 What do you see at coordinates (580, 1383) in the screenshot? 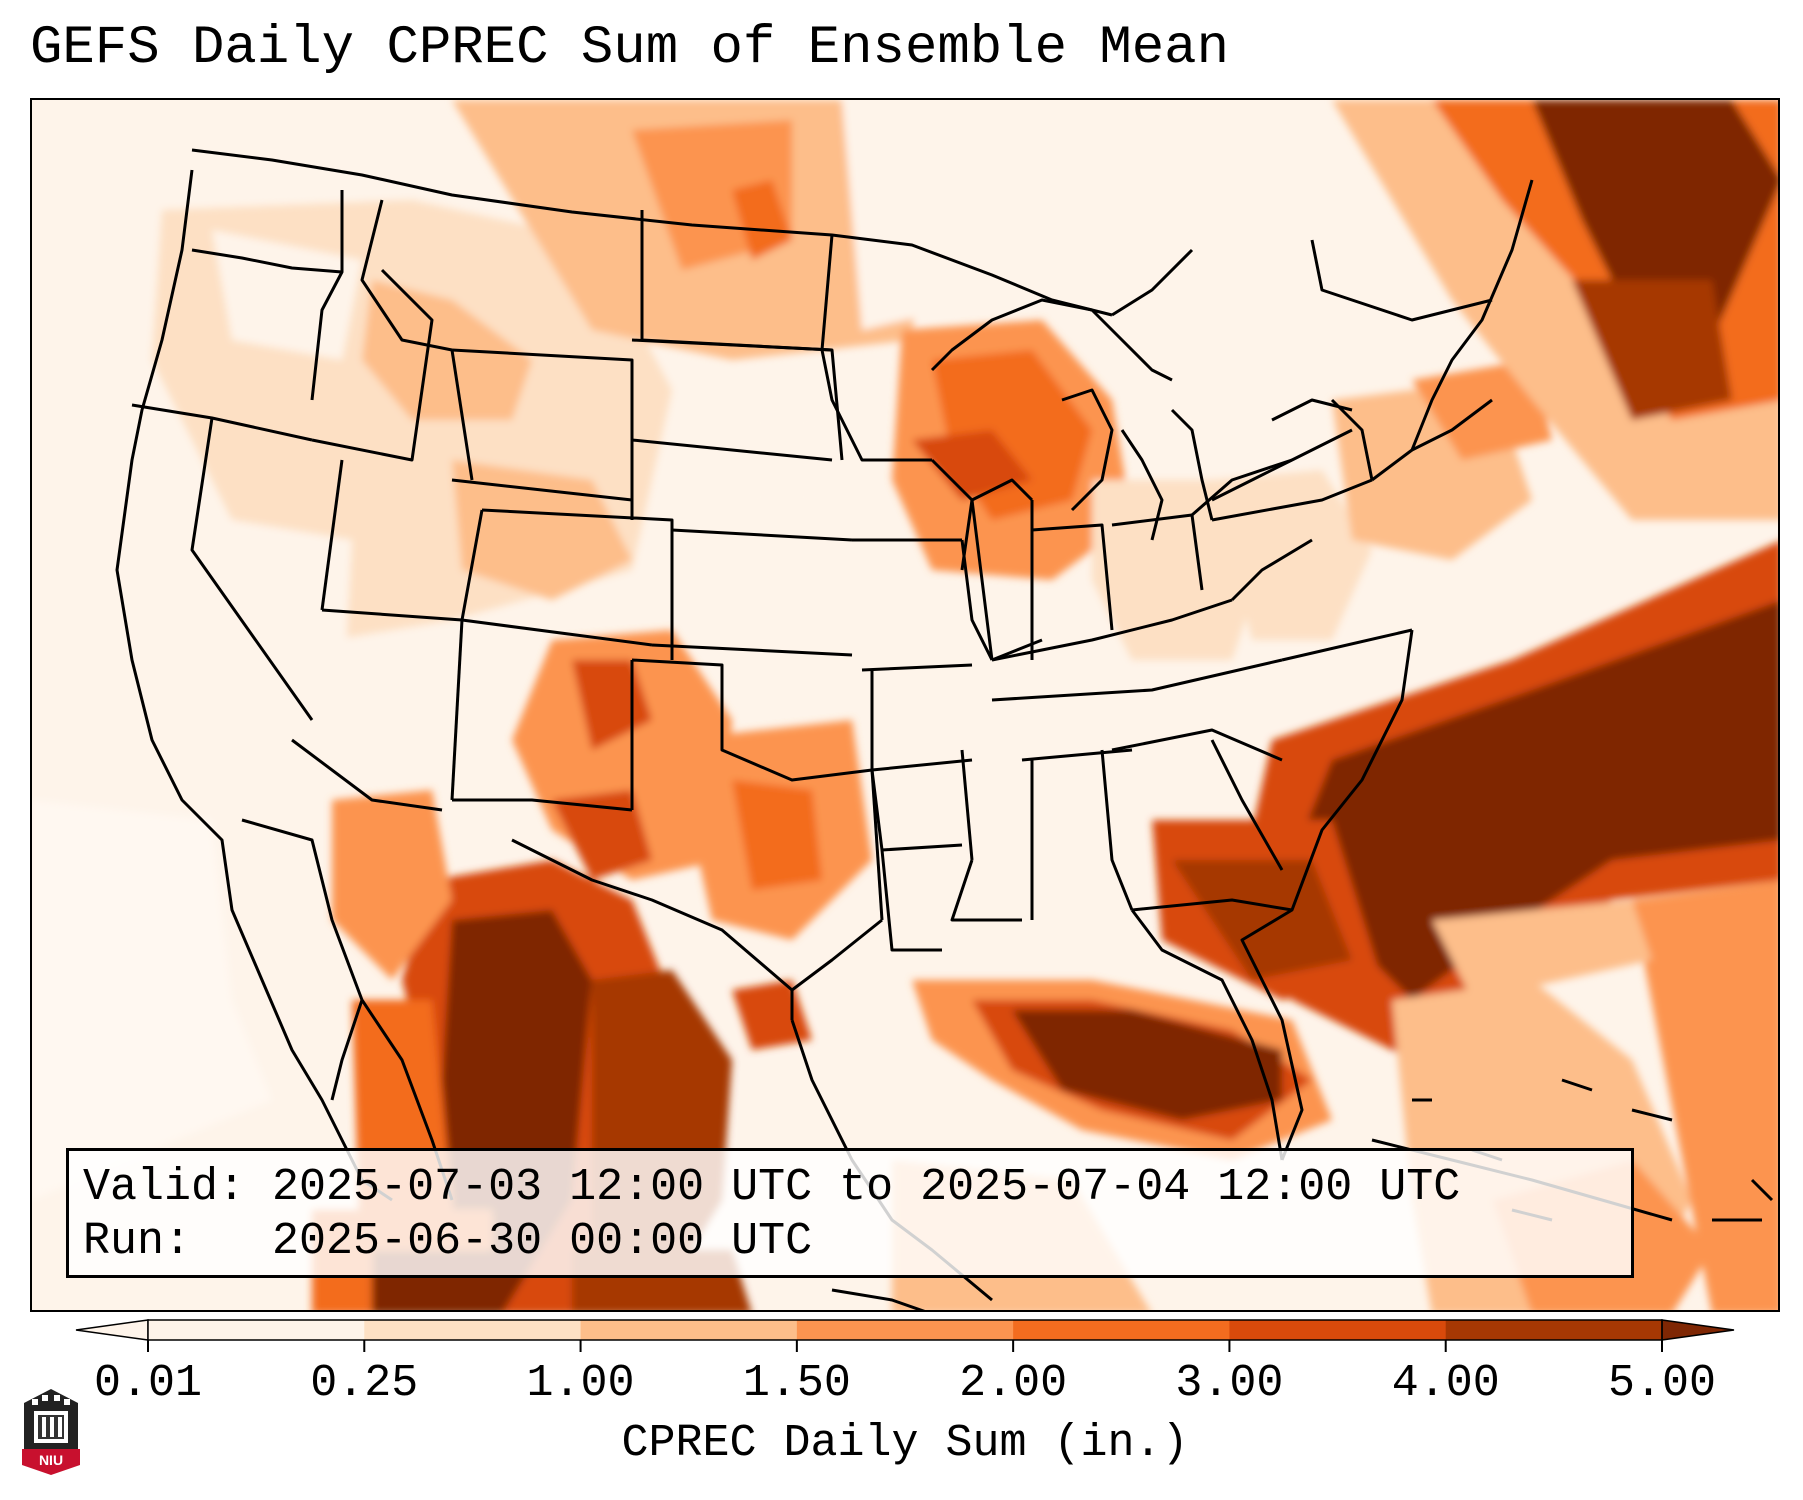
I see `colorbar-tick-label: 1.00` at bounding box center [580, 1383].